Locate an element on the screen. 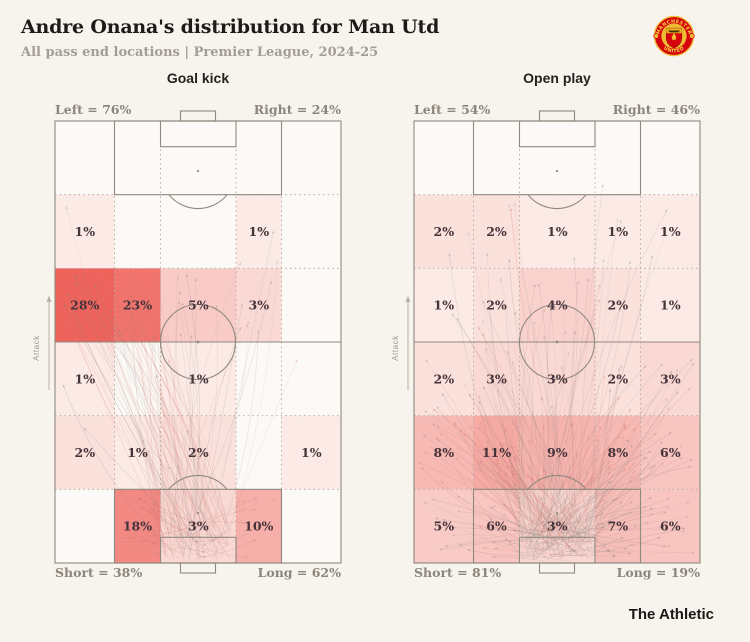 This screenshot has width=750, height=642. penalty-spot-top is located at coordinates (198, 171).